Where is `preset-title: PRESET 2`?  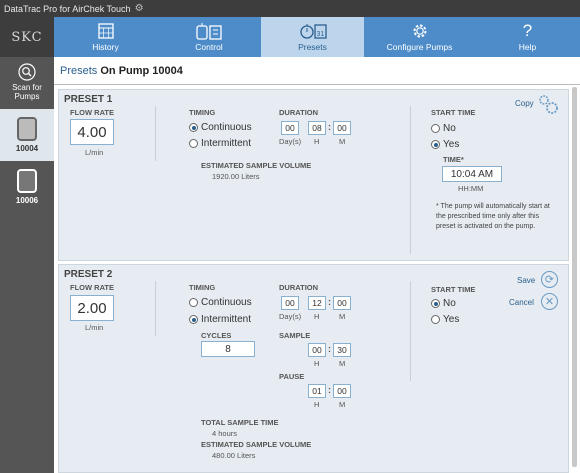
preset-title: PRESET 2 is located at coordinates (88, 274).